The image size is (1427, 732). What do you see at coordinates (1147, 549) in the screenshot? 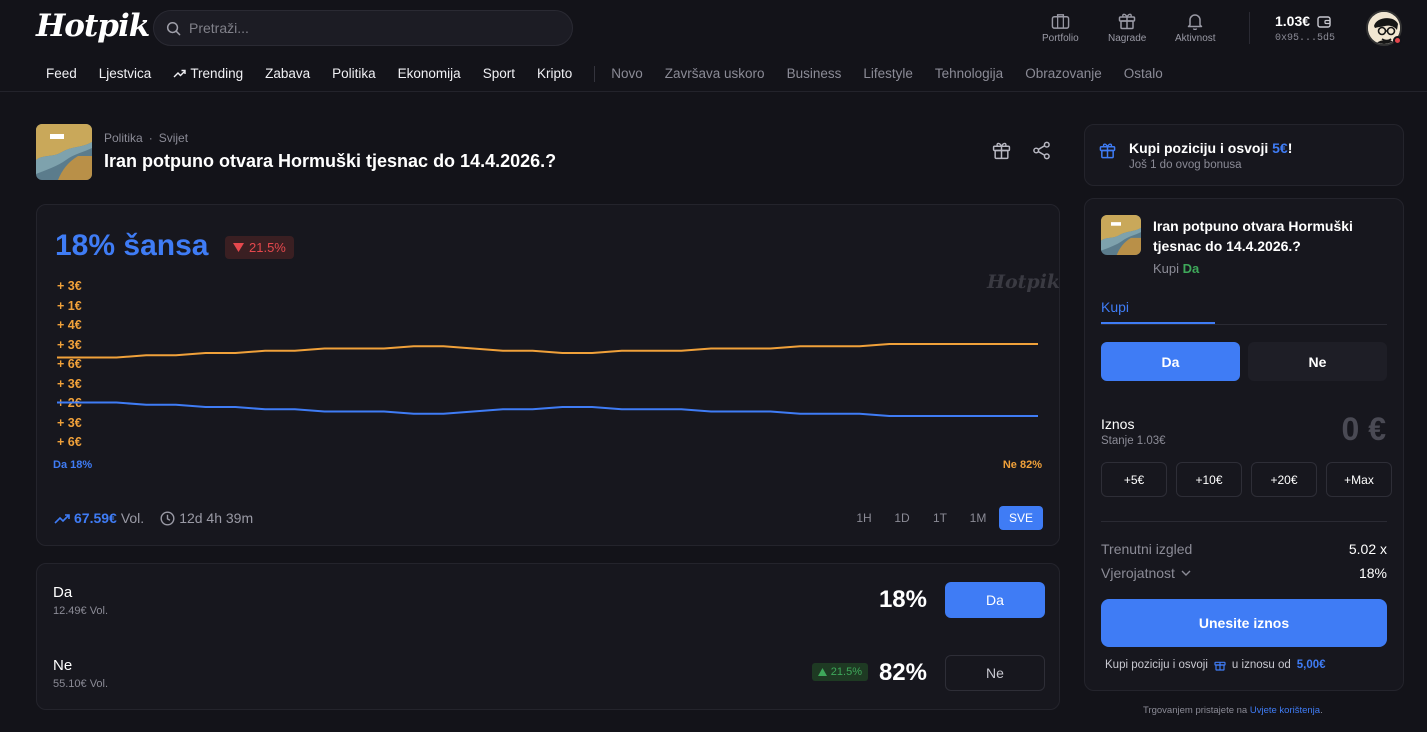
I see `payout-label: Trenutni izgled` at bounding box center [1147, 549].